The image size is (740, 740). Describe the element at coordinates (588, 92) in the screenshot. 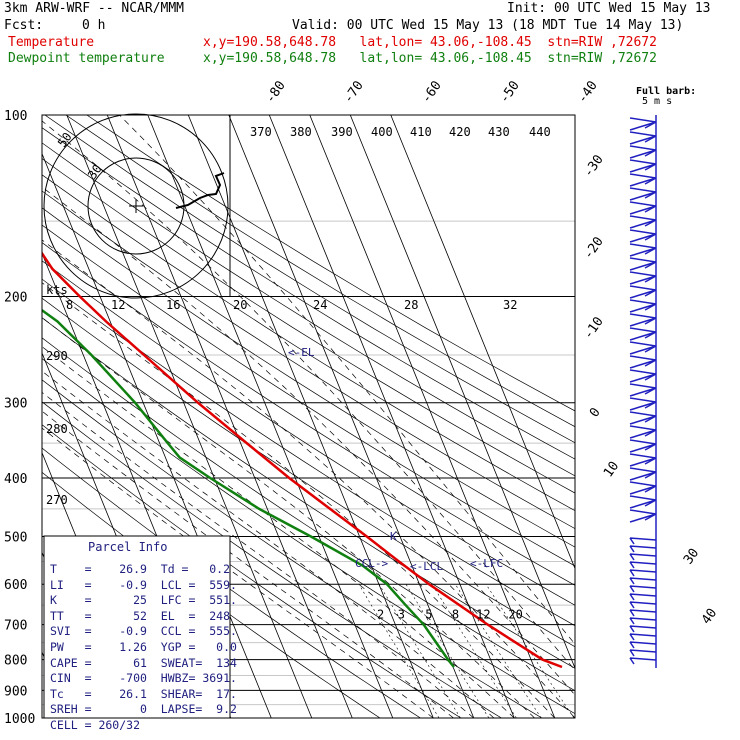

I see `isotherm-label: -40` at that location.